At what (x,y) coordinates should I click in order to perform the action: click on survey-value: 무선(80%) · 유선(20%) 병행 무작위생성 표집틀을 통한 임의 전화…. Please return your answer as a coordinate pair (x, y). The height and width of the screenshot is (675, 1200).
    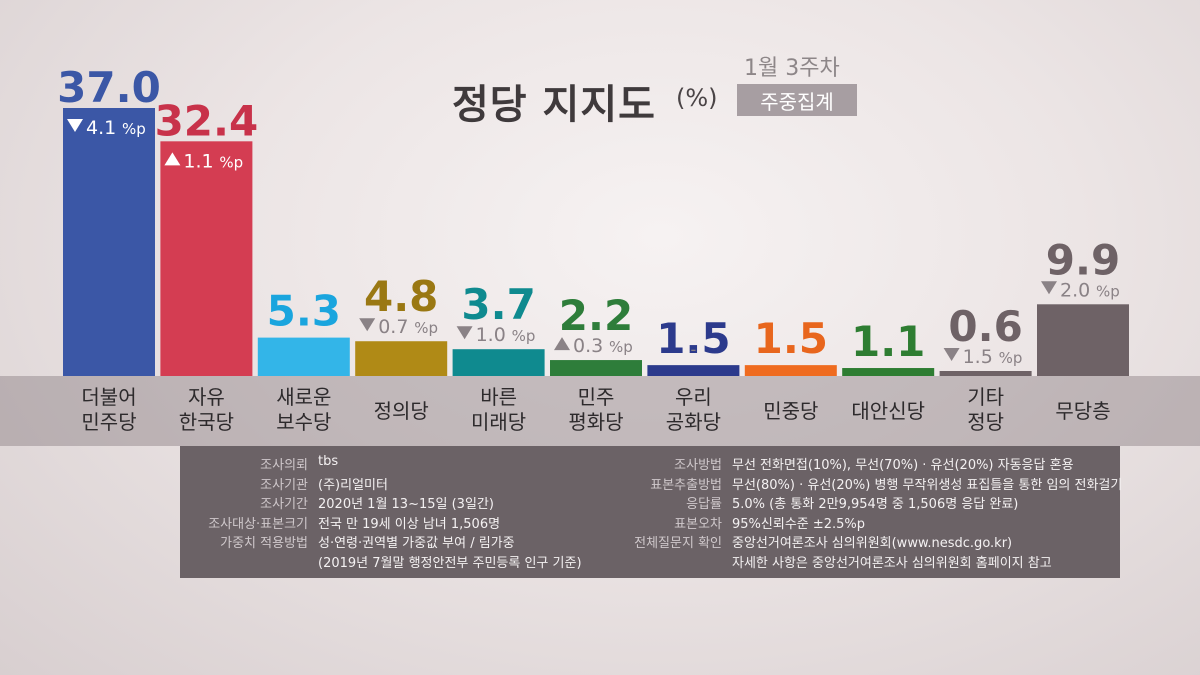
    Looking at the image, I should click on (927, 485).